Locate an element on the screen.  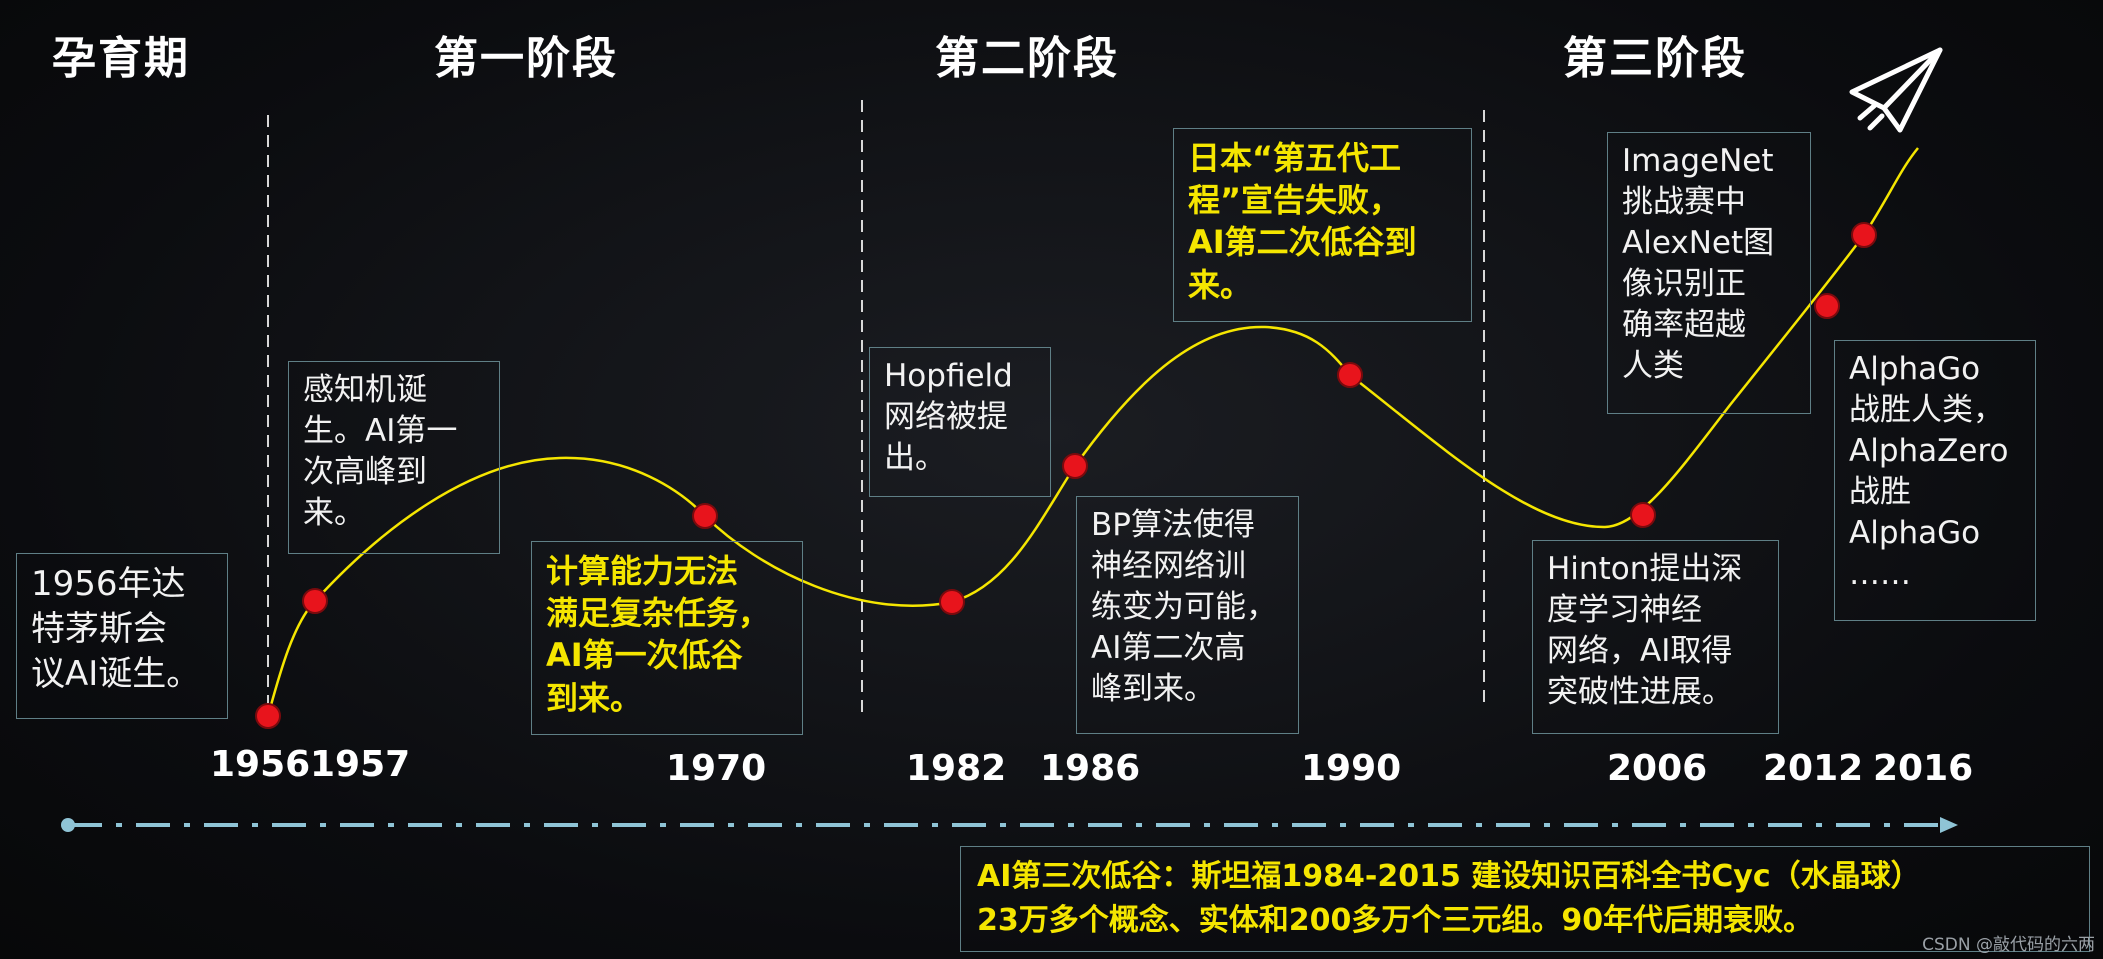
dot-1970 is located at coordinates (705, 516).